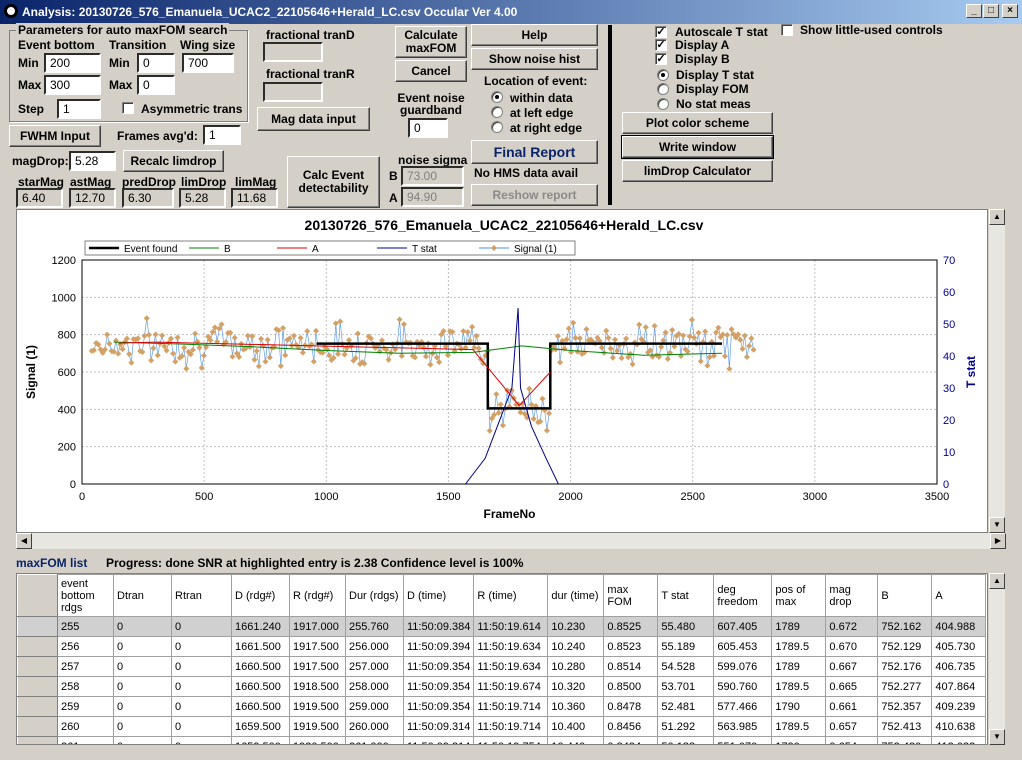 This screenshot has height=760, width=1022. Describe the element at coordinates (428, 128) in the screenshot. I see `guardband-input: 0` at that location.